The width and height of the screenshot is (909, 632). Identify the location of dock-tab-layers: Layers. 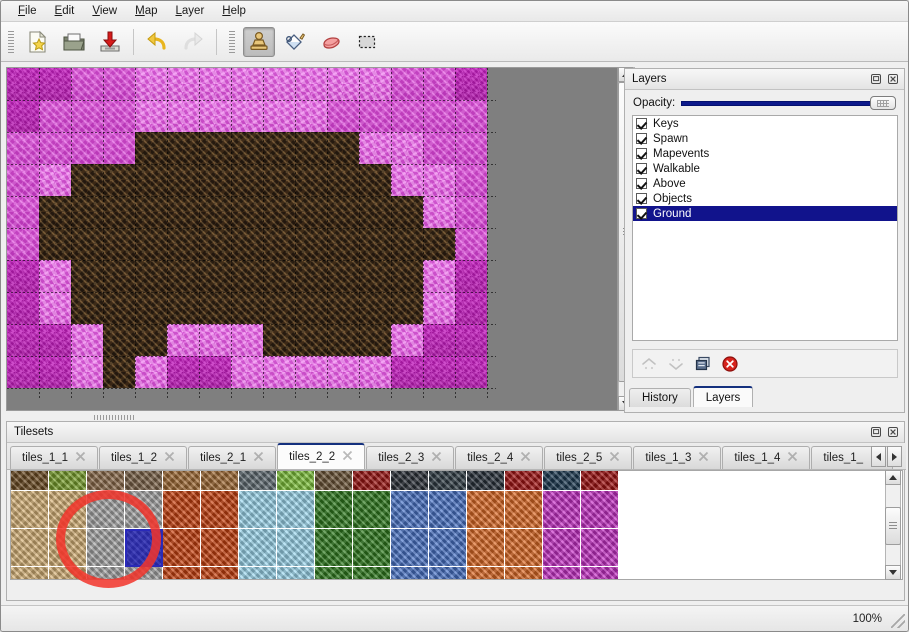
(723, 396).